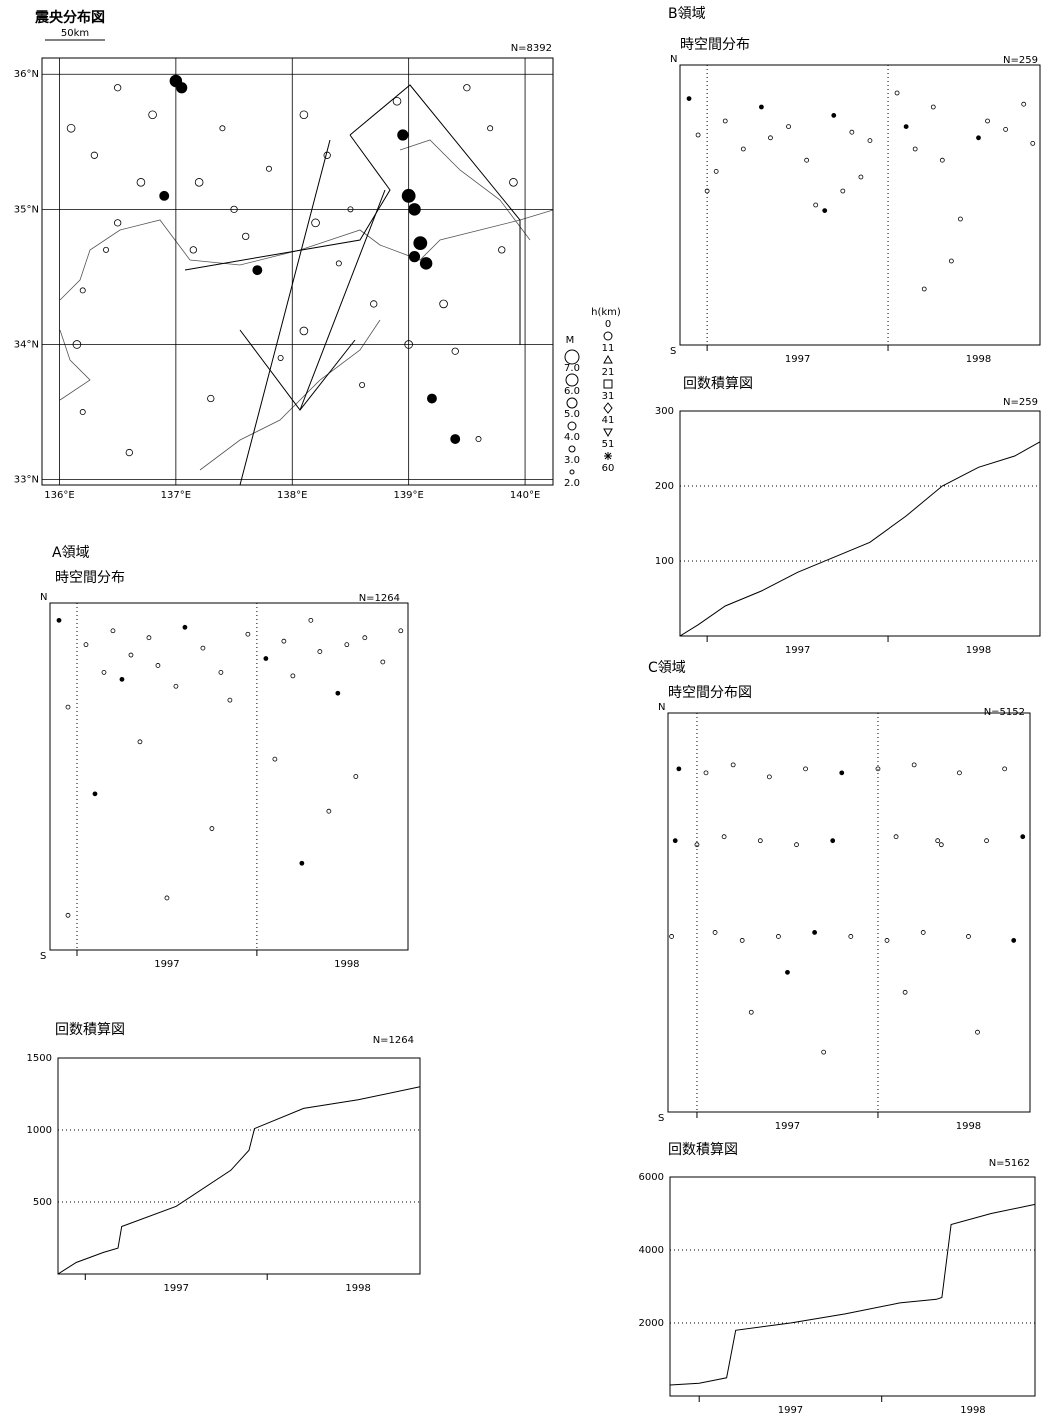 The width and height of the screenshot is (1043, 1427). I want to click on legend-label: 51, so click(608, 444).